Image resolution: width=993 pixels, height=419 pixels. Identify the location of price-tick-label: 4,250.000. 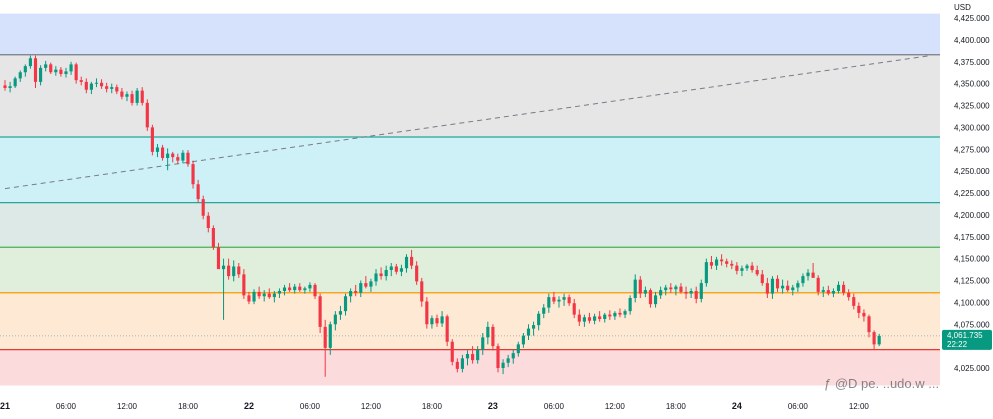
(972, 171).